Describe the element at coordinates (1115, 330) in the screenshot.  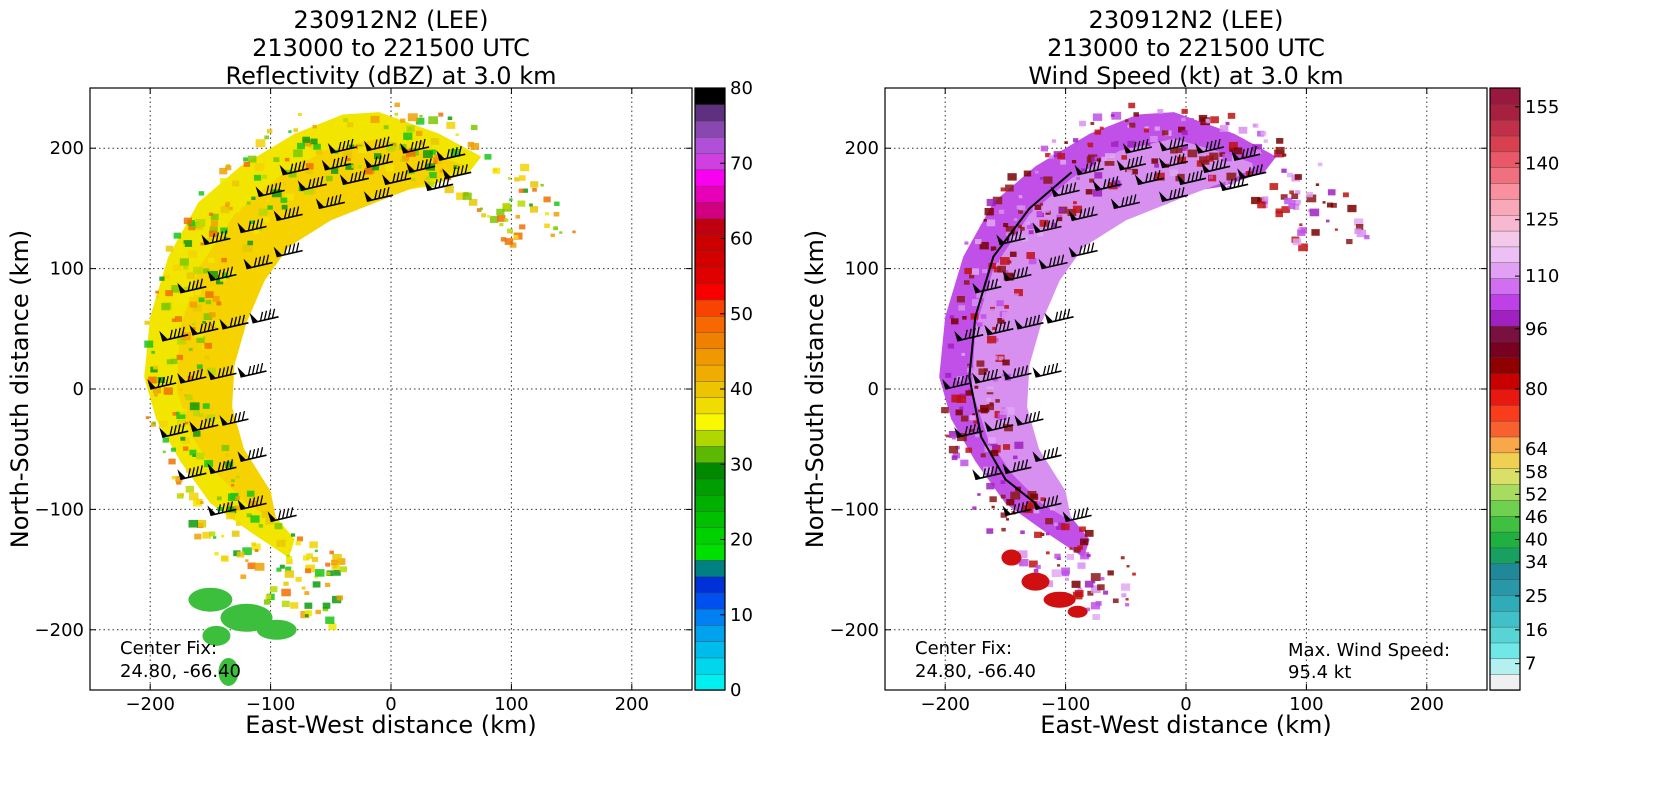
I see `echo-band-inner` at that location.